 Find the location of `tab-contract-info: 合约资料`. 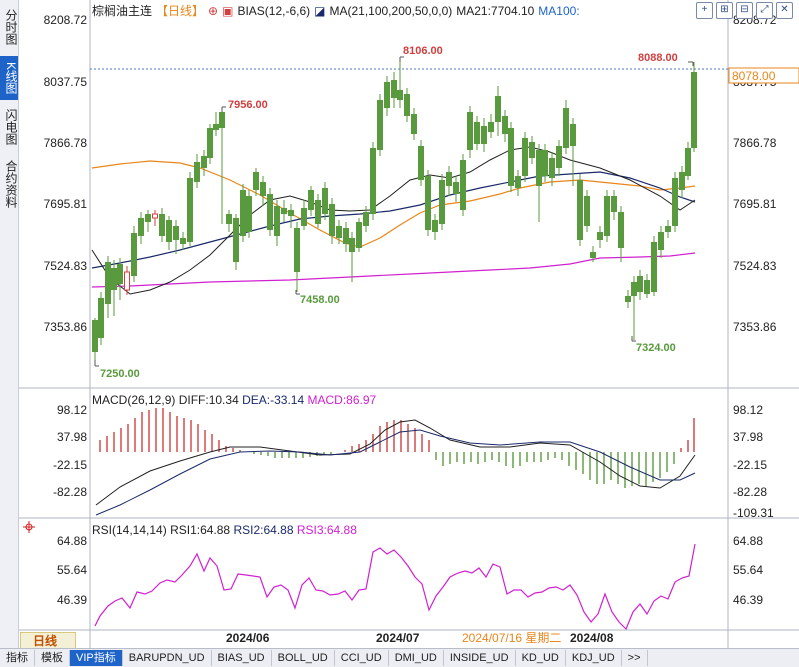

tab-contract-info: 合约资料 is located at coordinates (11, 184).